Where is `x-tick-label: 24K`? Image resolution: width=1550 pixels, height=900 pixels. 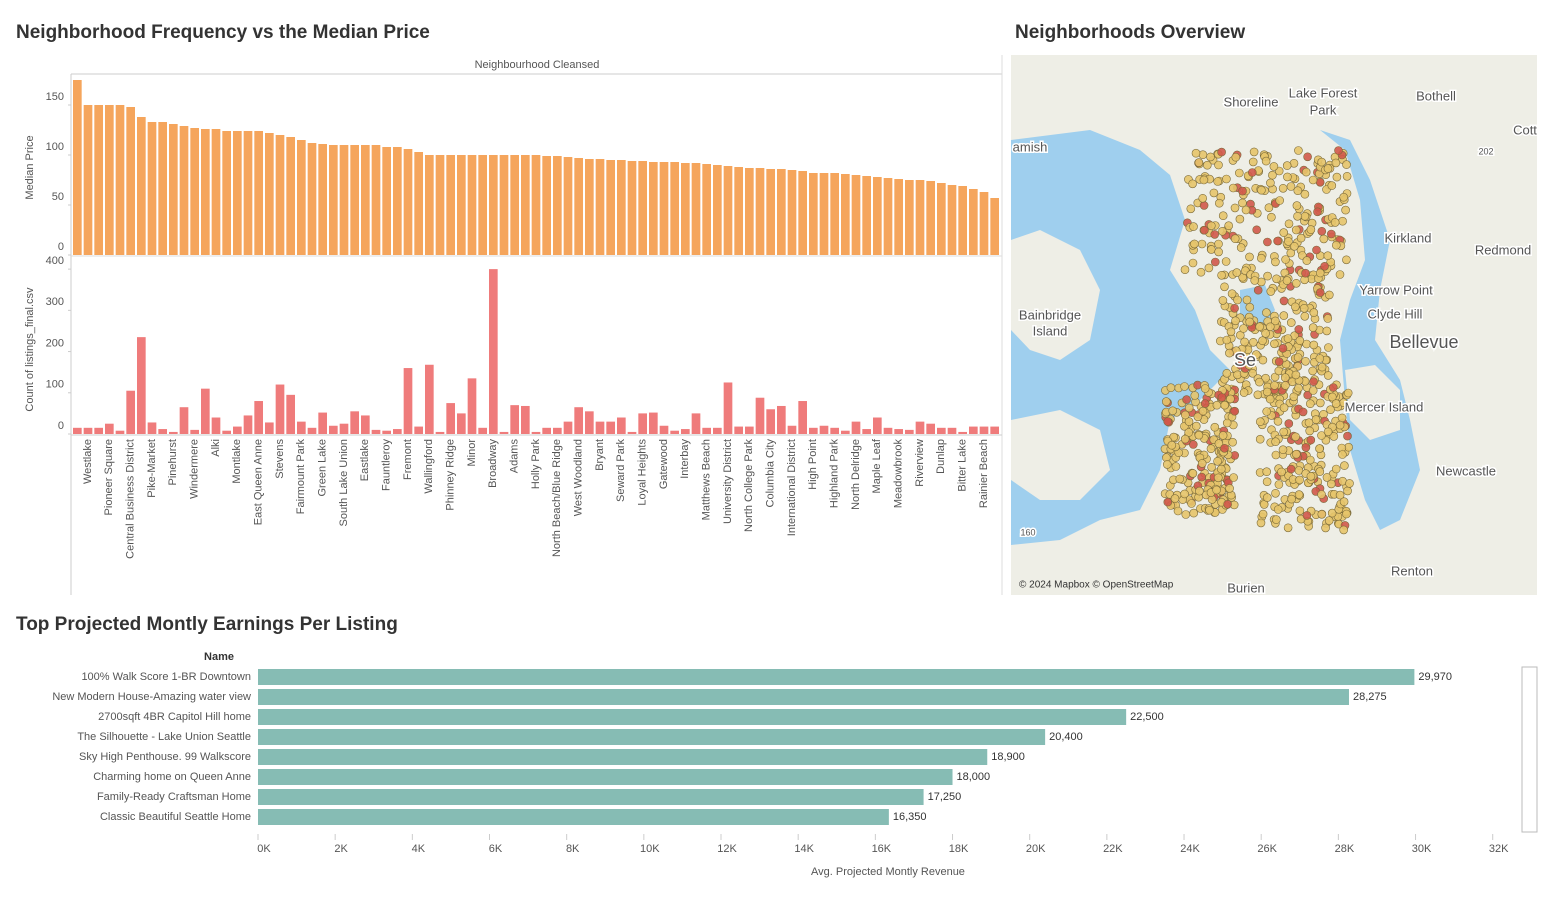
x-tick-label: 24K is located at coordinates (1190, 849).